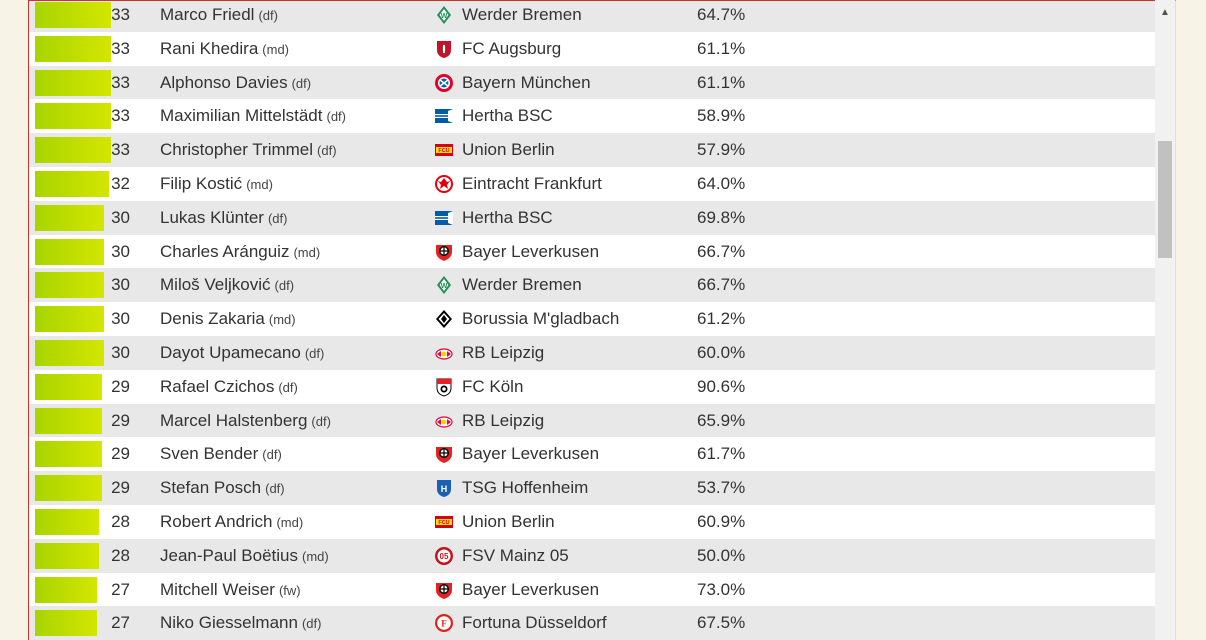  Describe the element at coordinates (259, 184) in the screenshot. I see `player-position: (md)` at that location.